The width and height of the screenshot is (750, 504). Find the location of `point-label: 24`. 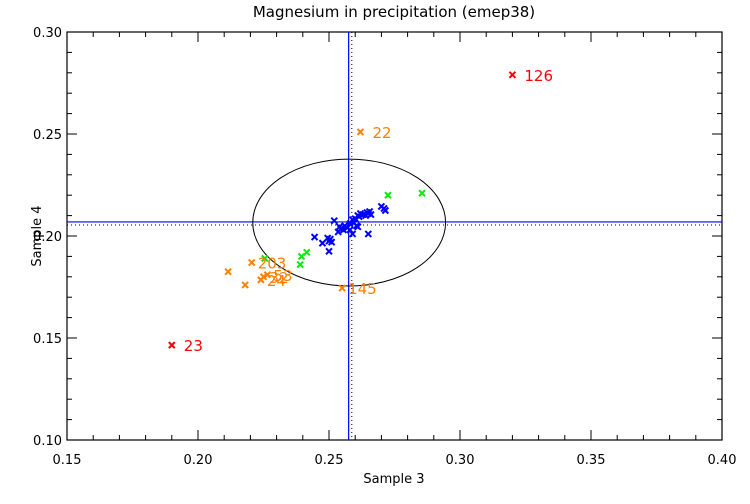

point-label: 24 is located at coordinates (276, 281).